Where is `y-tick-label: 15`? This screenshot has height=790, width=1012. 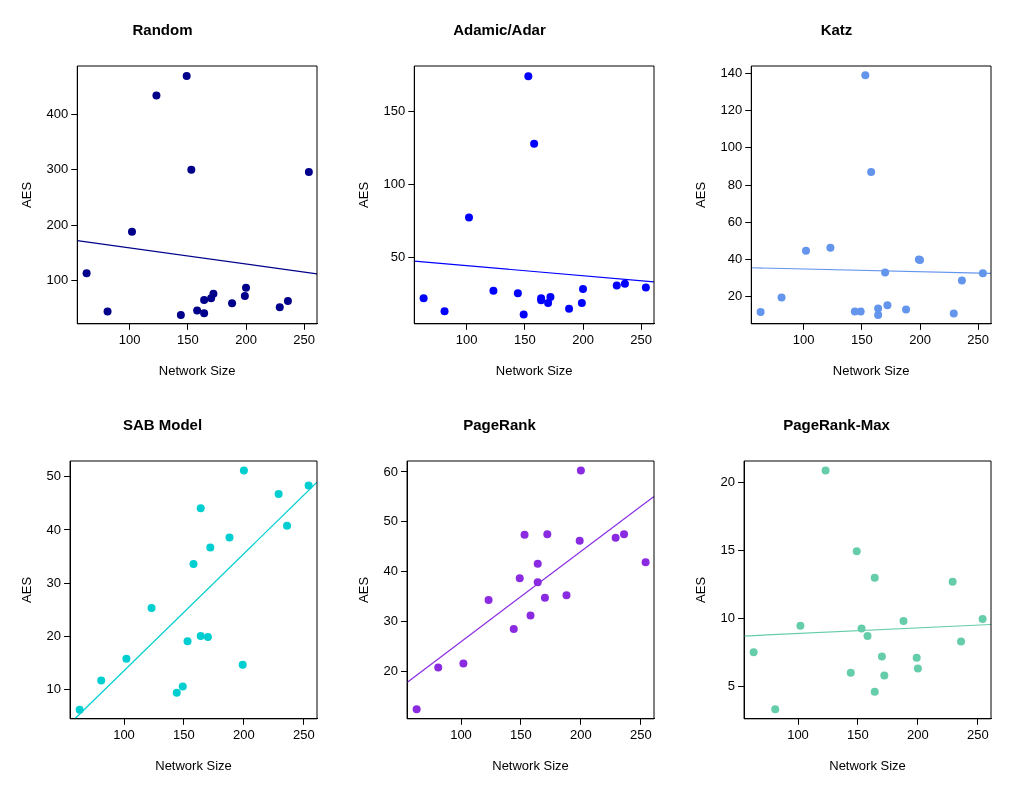
y-tick-label: 15 is located at coordinates (728, 550).